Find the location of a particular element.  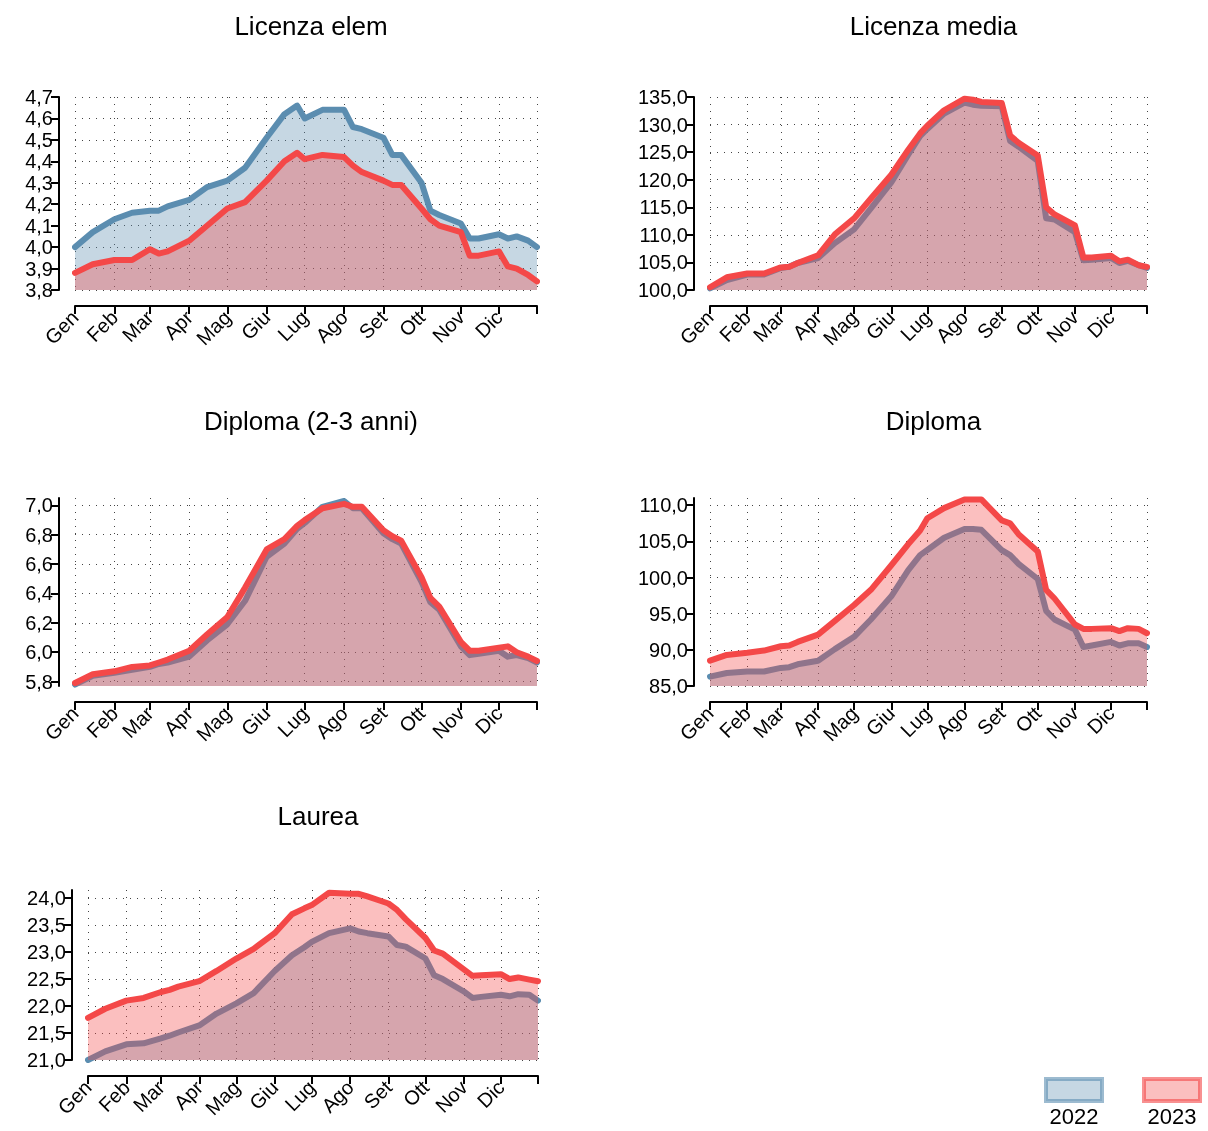

y-tick-label: 6,2 is located at coordinates (39, 622).